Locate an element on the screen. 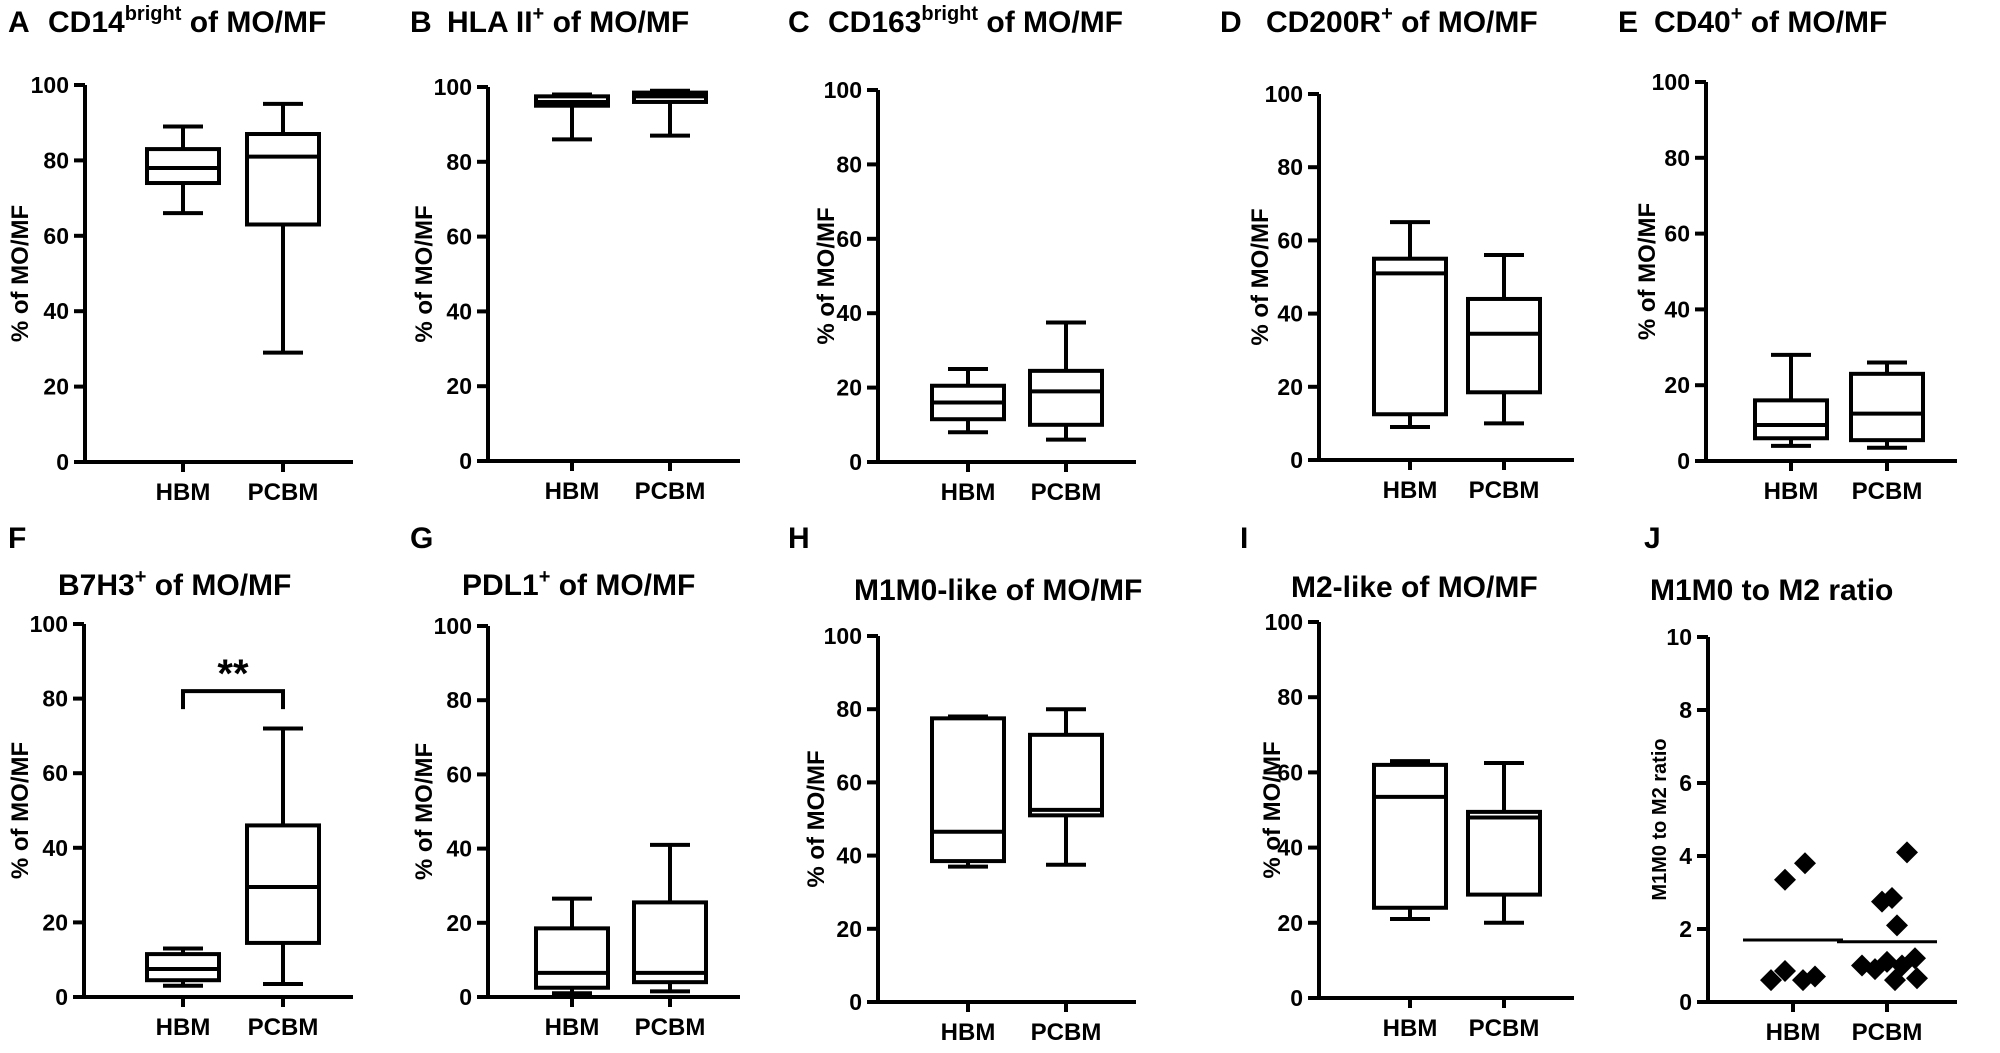 Image resolution: width=2000 pixels, height=1053 pixels. panel-title: M1M0 to M2 ratio is located at coordinates (1771, 590).